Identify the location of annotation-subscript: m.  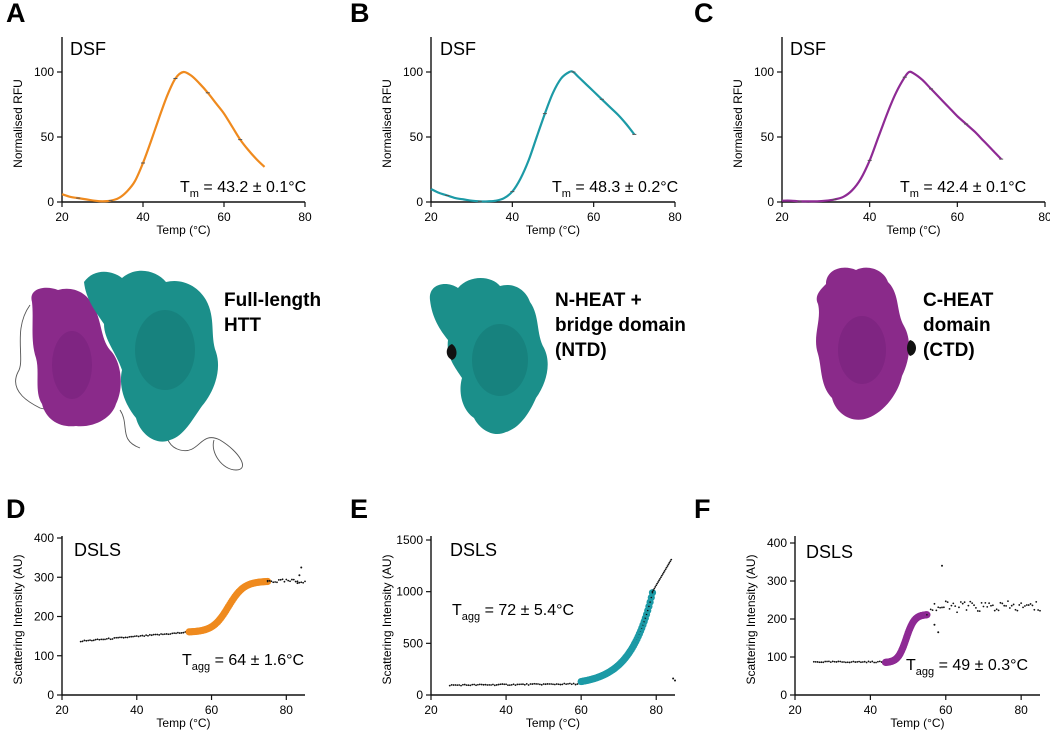
(914, 194).